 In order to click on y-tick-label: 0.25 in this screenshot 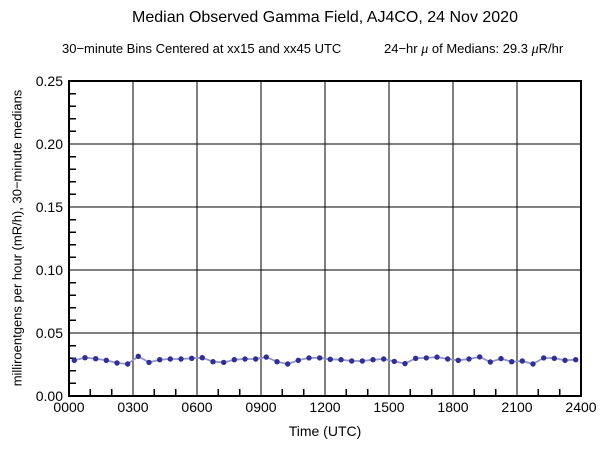, I will do `click(49, 81)`.